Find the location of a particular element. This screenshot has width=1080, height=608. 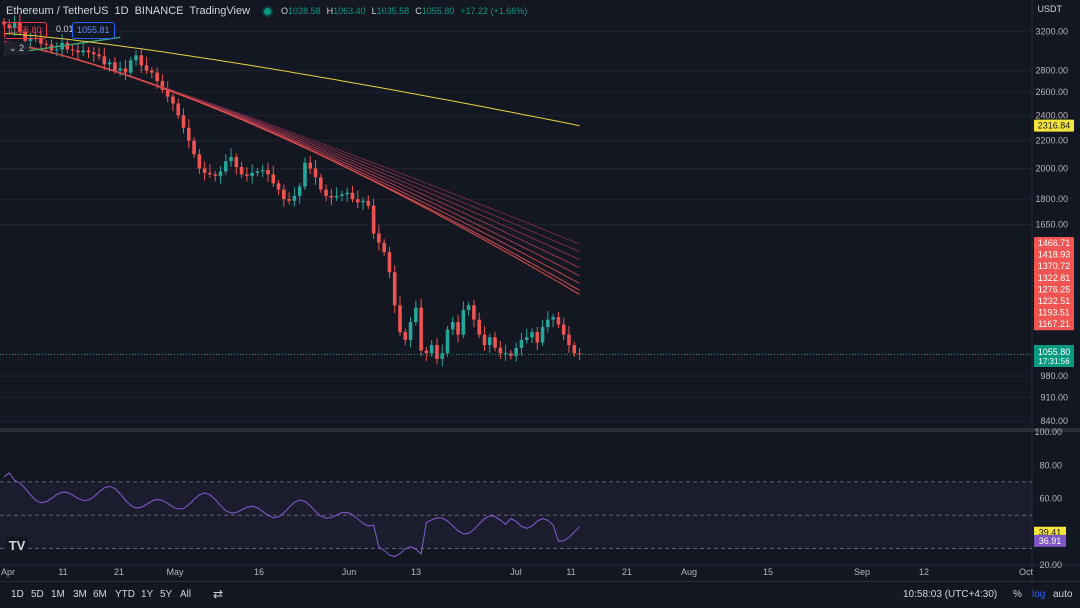

time-tick-label: Sep is located at coordinates (862, 572).